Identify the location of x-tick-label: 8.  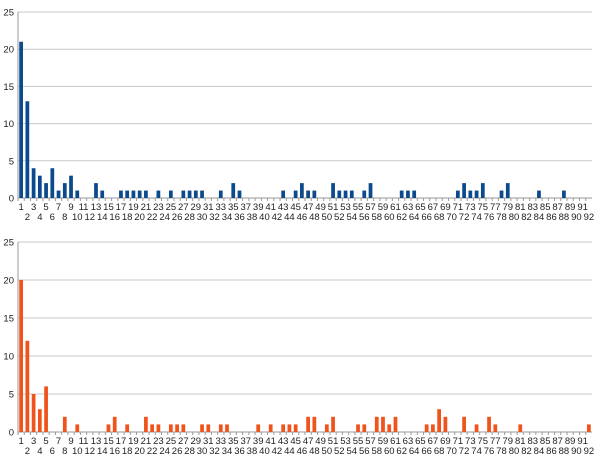
(64, 451).